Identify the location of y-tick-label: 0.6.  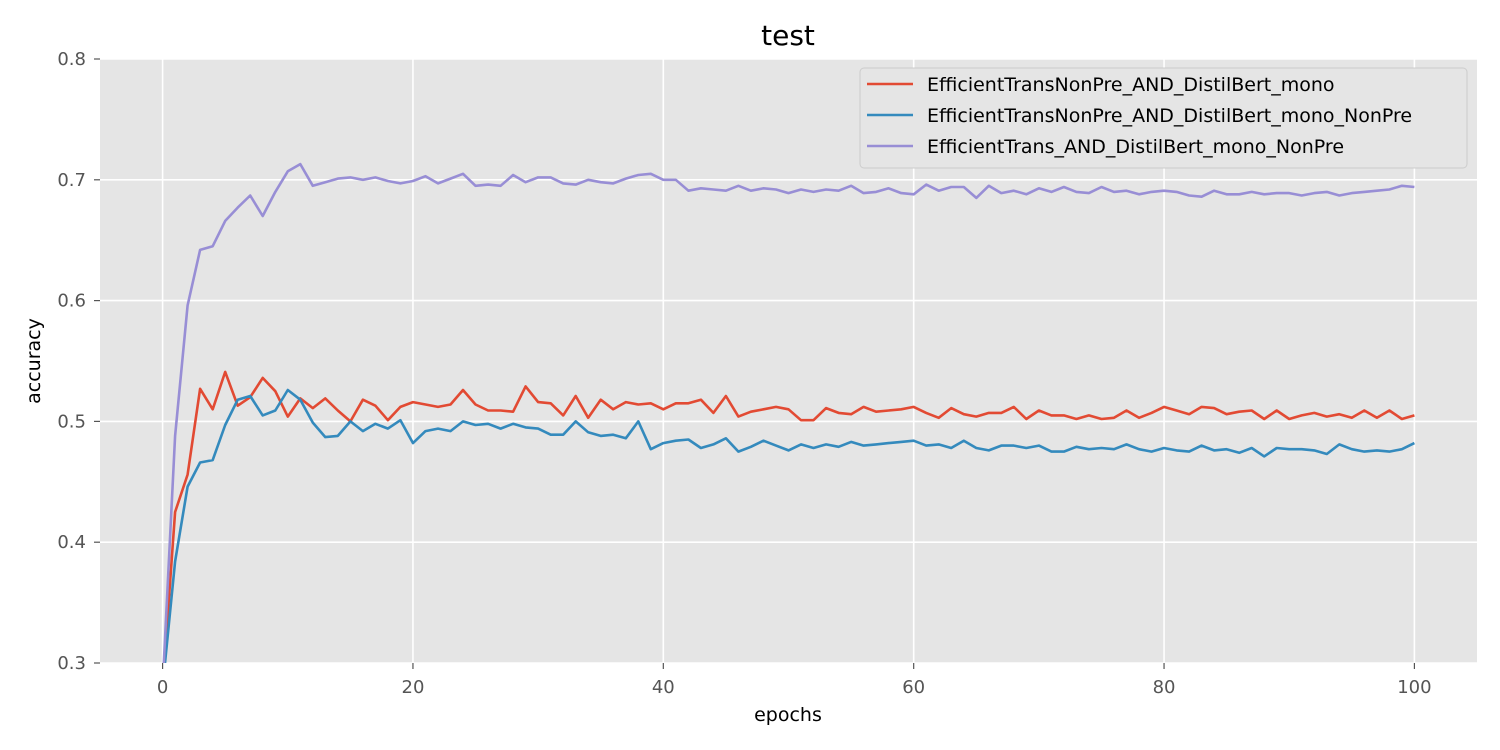
(71, 301).